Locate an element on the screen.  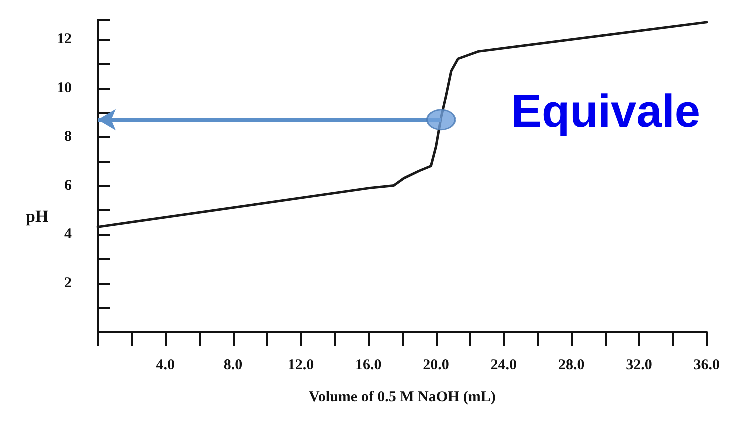
x-tick-label: 12.0 is located at coordinates (301, 366).